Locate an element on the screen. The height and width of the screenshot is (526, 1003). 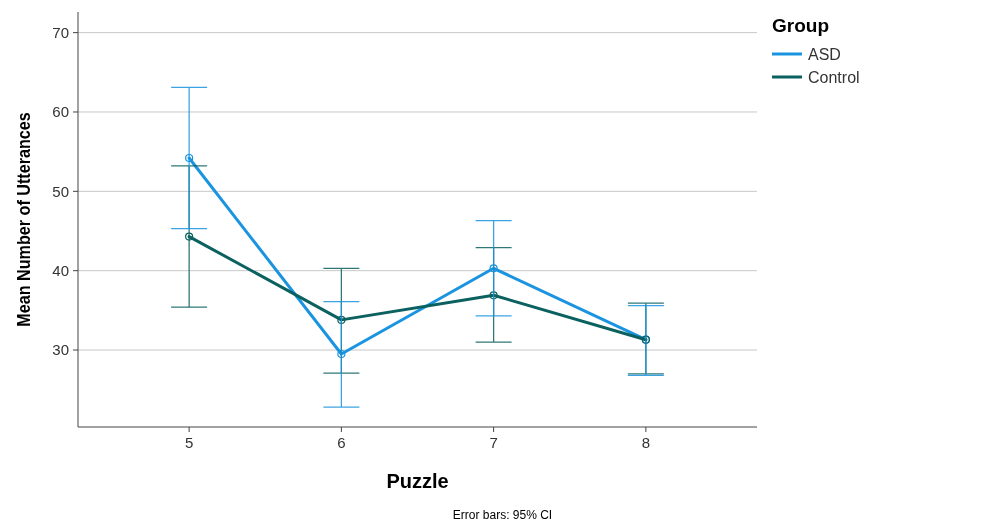
x-tick-label: 5 is located at coordinates (189, 442).